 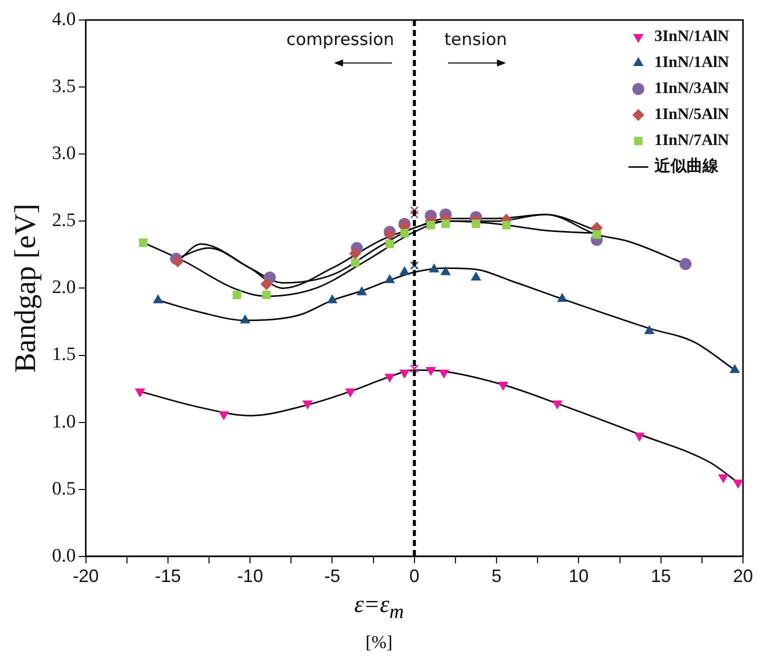 What do you see at coordinates (64, 355) in the screenshot?
I see `y-tick-label: 1.5` at bounding box center [64, 355].